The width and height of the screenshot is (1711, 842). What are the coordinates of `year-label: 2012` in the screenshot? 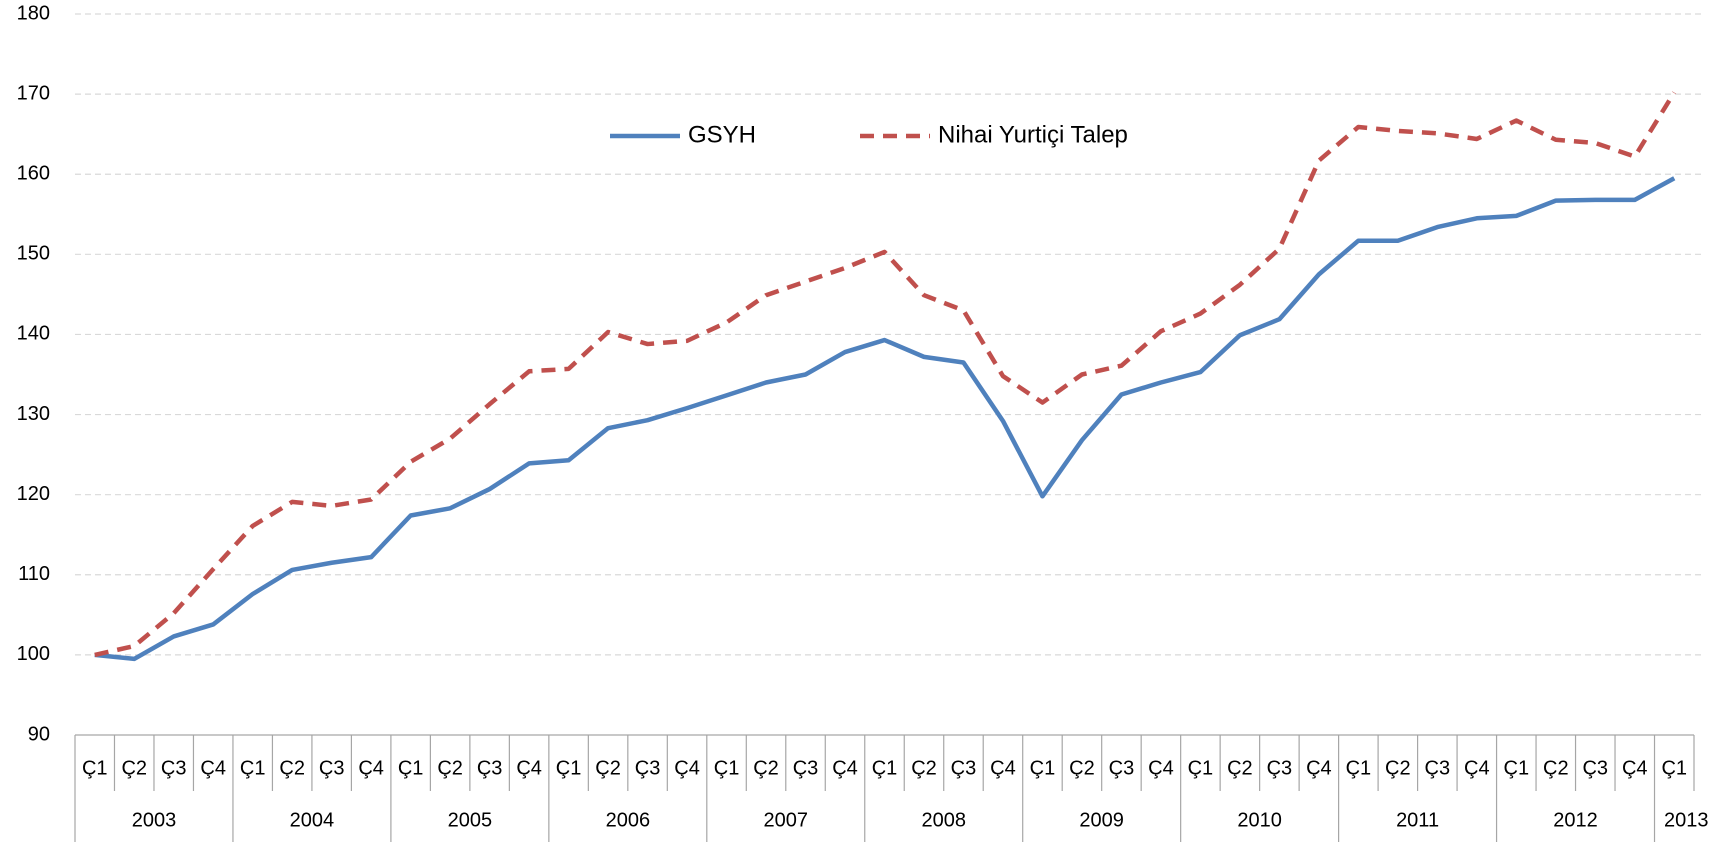 It's located at (1575, 820).